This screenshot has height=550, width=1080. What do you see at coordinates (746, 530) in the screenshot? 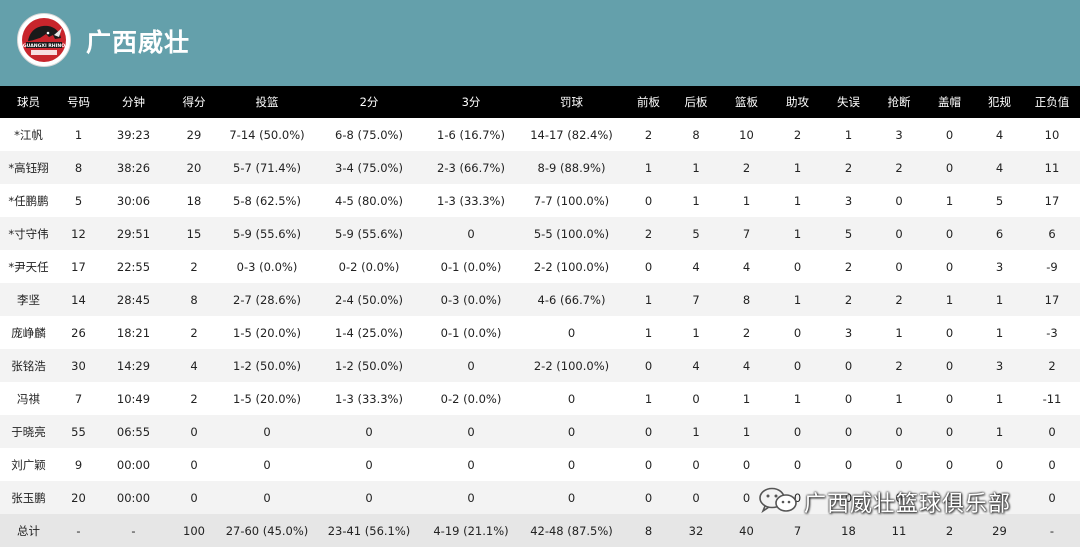
I see `total-cell: 40` at bounding box center [746, 530].